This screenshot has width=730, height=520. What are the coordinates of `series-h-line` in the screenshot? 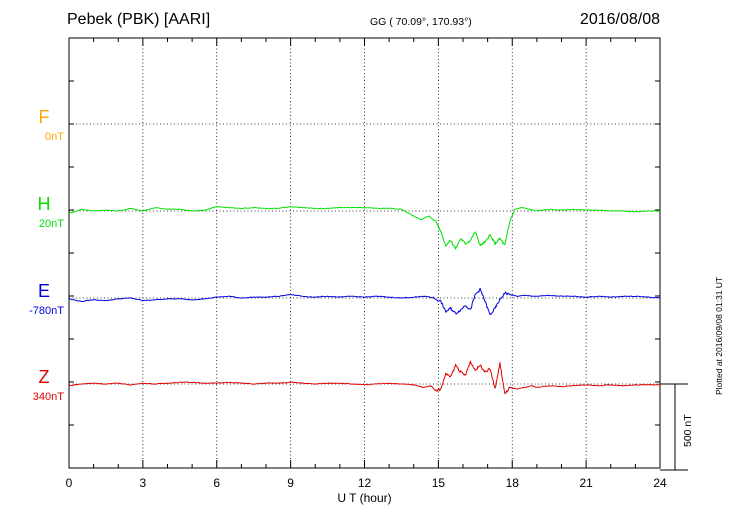 It's located at (364, 228).